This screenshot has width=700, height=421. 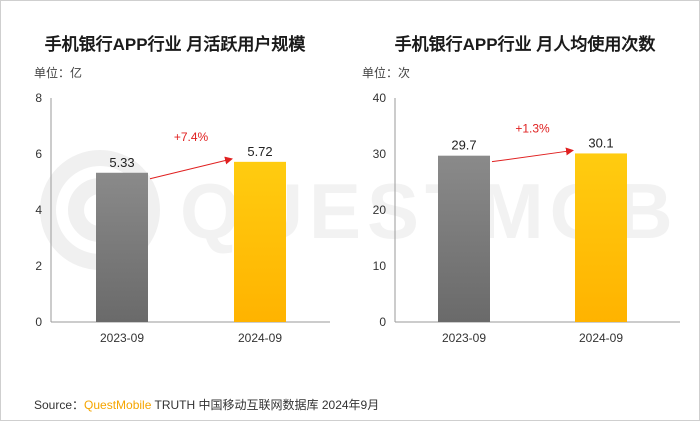 I want to click on unit-label: 单位：次, so click(x=386, y=73).